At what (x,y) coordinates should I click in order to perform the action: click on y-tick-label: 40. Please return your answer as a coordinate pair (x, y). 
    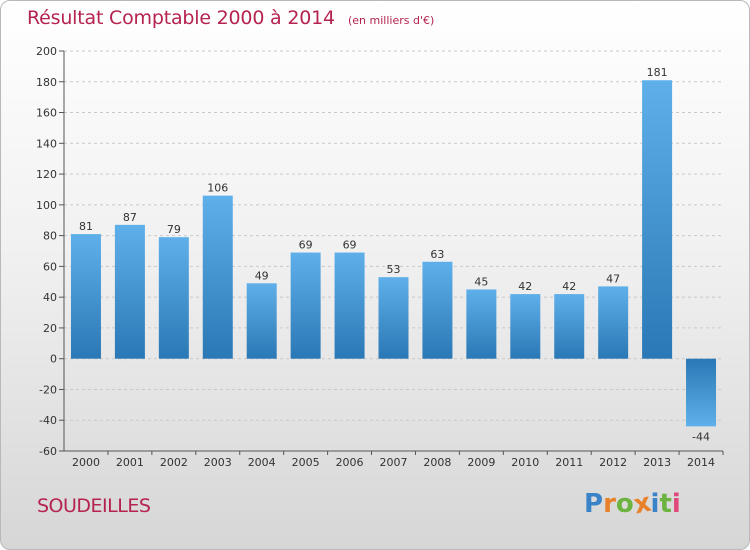
    Looking at the image, I should click on (50, 297).